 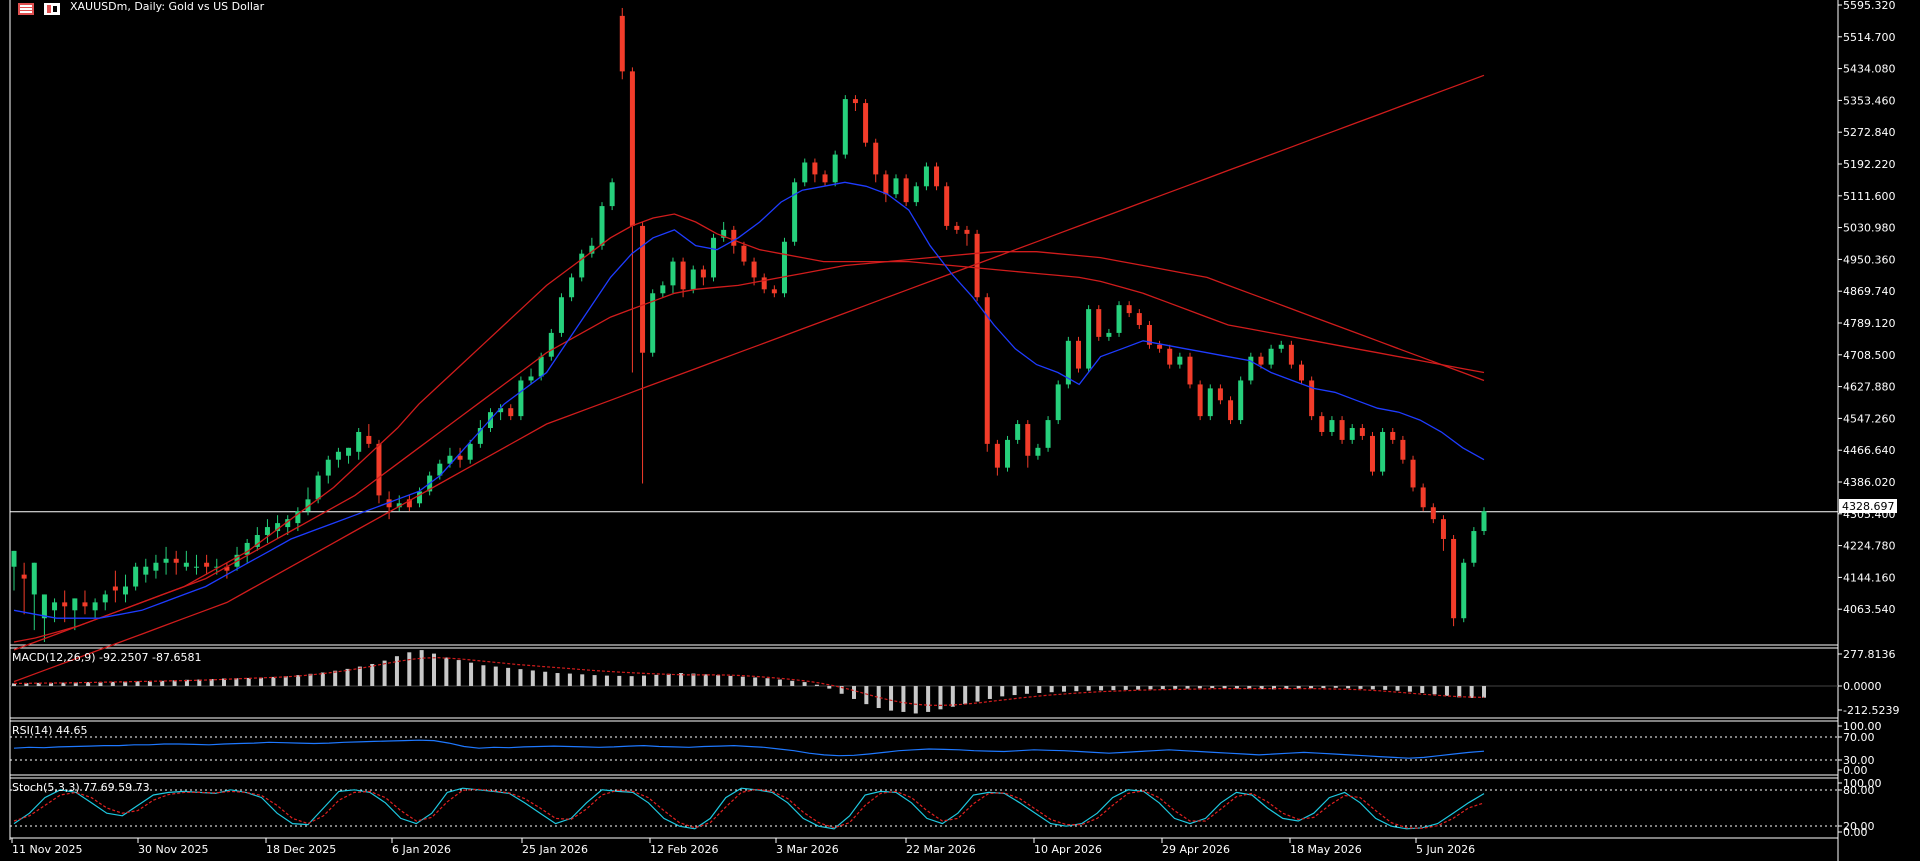 What do you see at coordinates (1326, 849) in the screenshot?
I see `date-tick-label: 18 May 2026` at bounding box center [1326, 849].